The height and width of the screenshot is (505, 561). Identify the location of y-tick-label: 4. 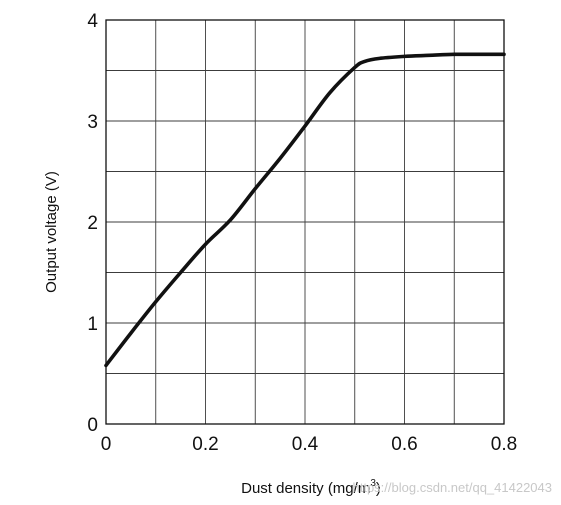
(92, 21).